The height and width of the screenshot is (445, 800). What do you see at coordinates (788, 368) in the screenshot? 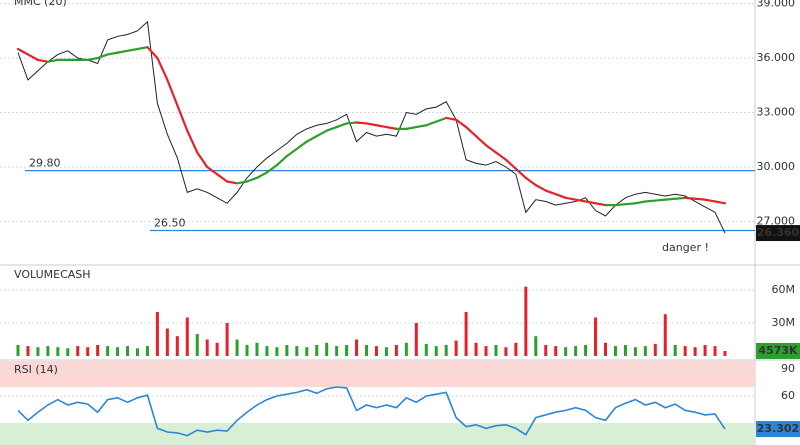
I see `y-tick-label: 90` at bounding box center [788, 368].